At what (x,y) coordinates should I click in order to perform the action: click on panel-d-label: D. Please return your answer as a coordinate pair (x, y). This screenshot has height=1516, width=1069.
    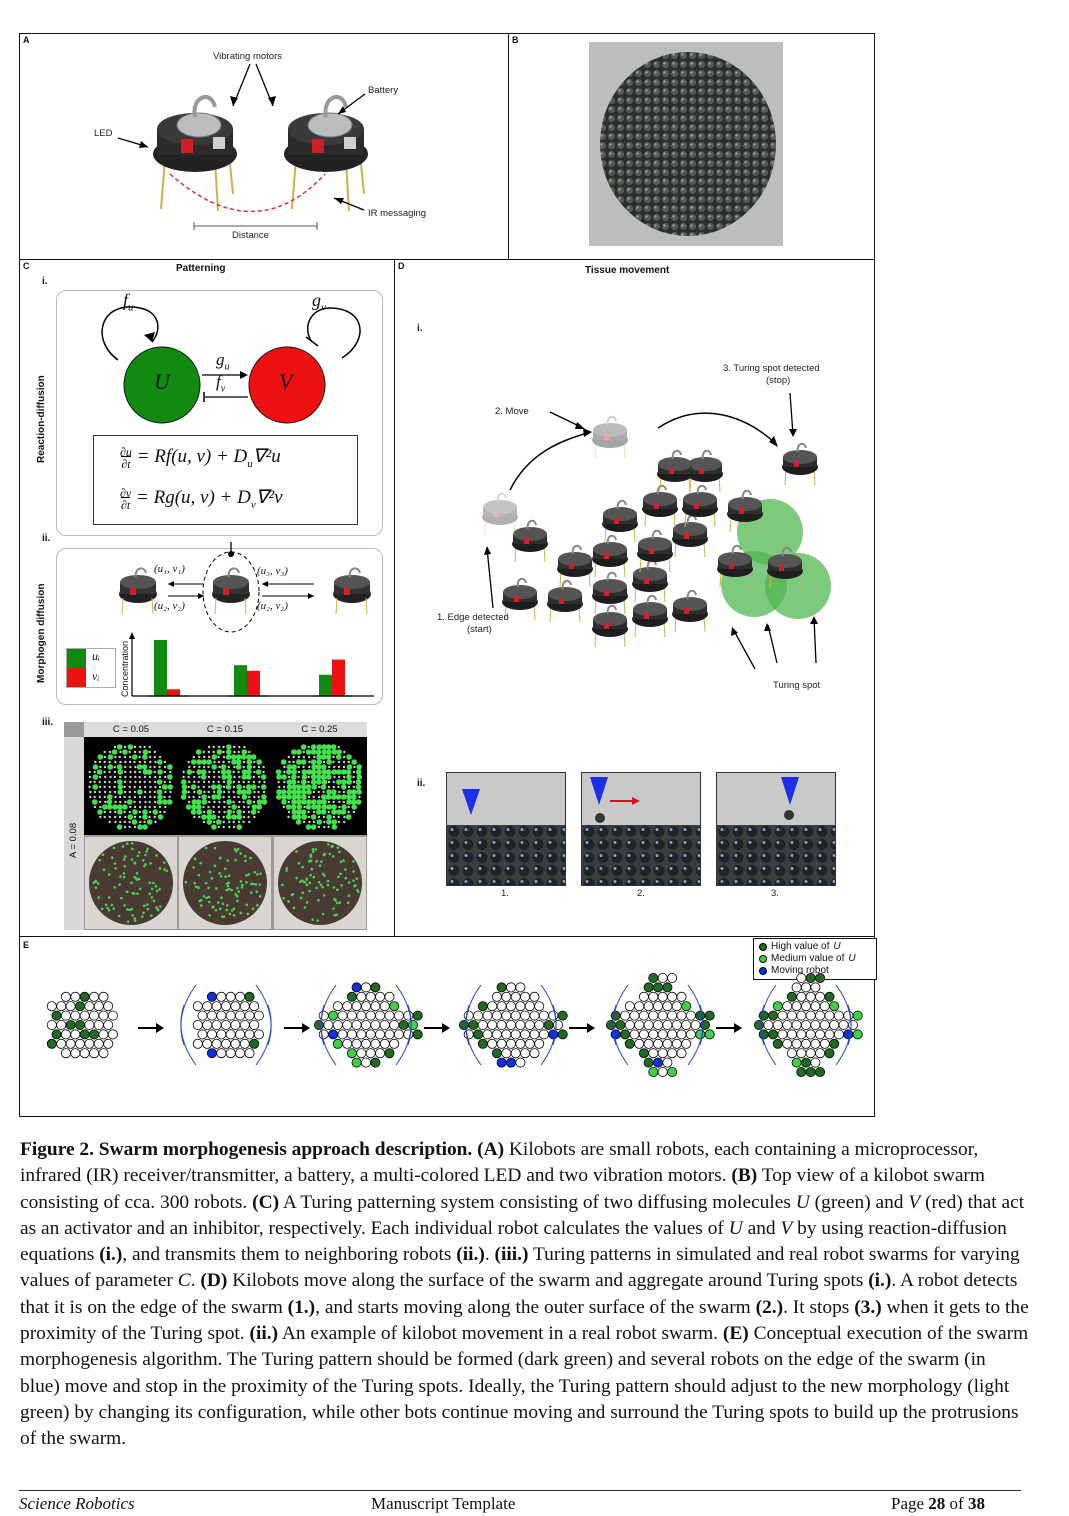
    Looking at the image, I should click on (401, 266).